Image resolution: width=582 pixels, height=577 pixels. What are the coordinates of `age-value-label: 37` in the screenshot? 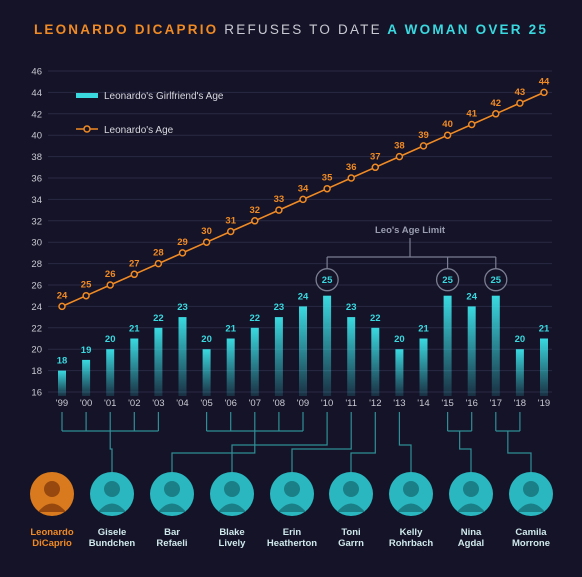 It's located at (375, 156).